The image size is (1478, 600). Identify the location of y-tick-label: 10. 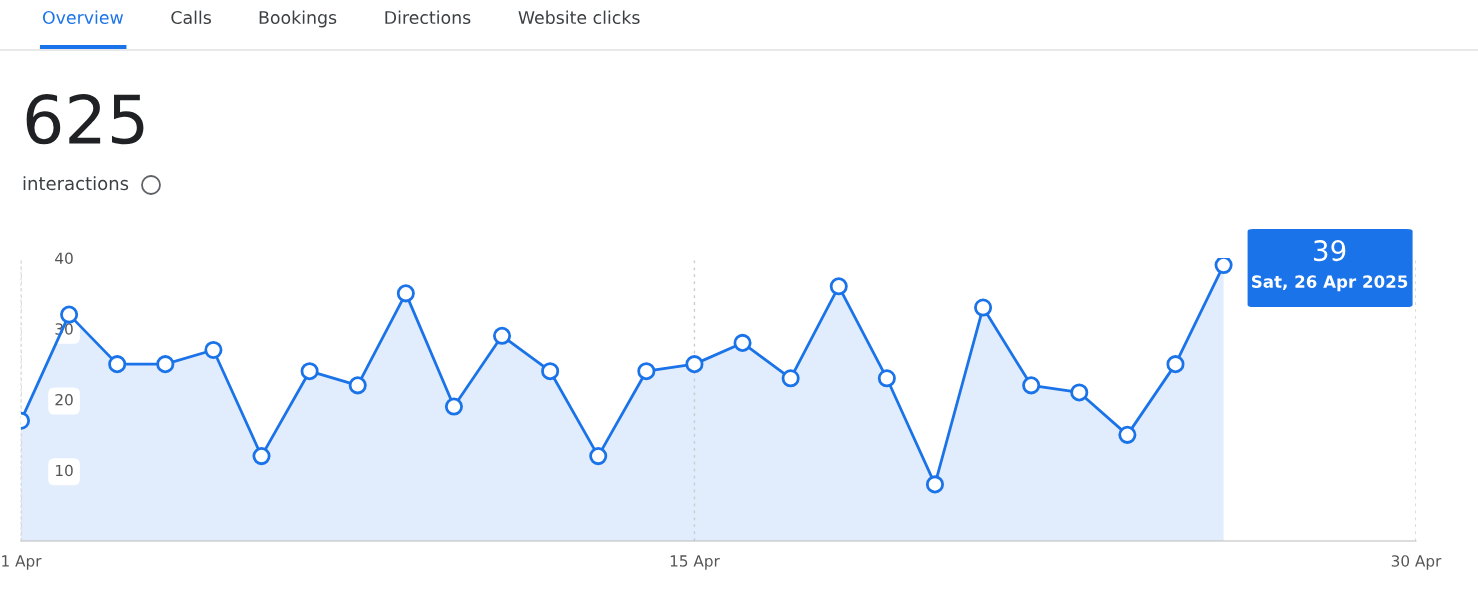
(64, 470).